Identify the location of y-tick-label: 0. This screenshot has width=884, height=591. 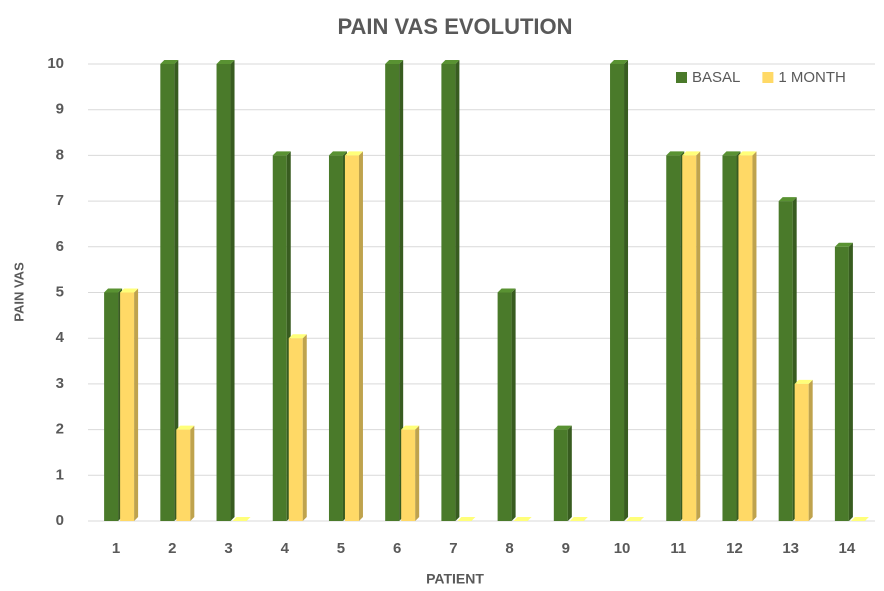
(60, 520).